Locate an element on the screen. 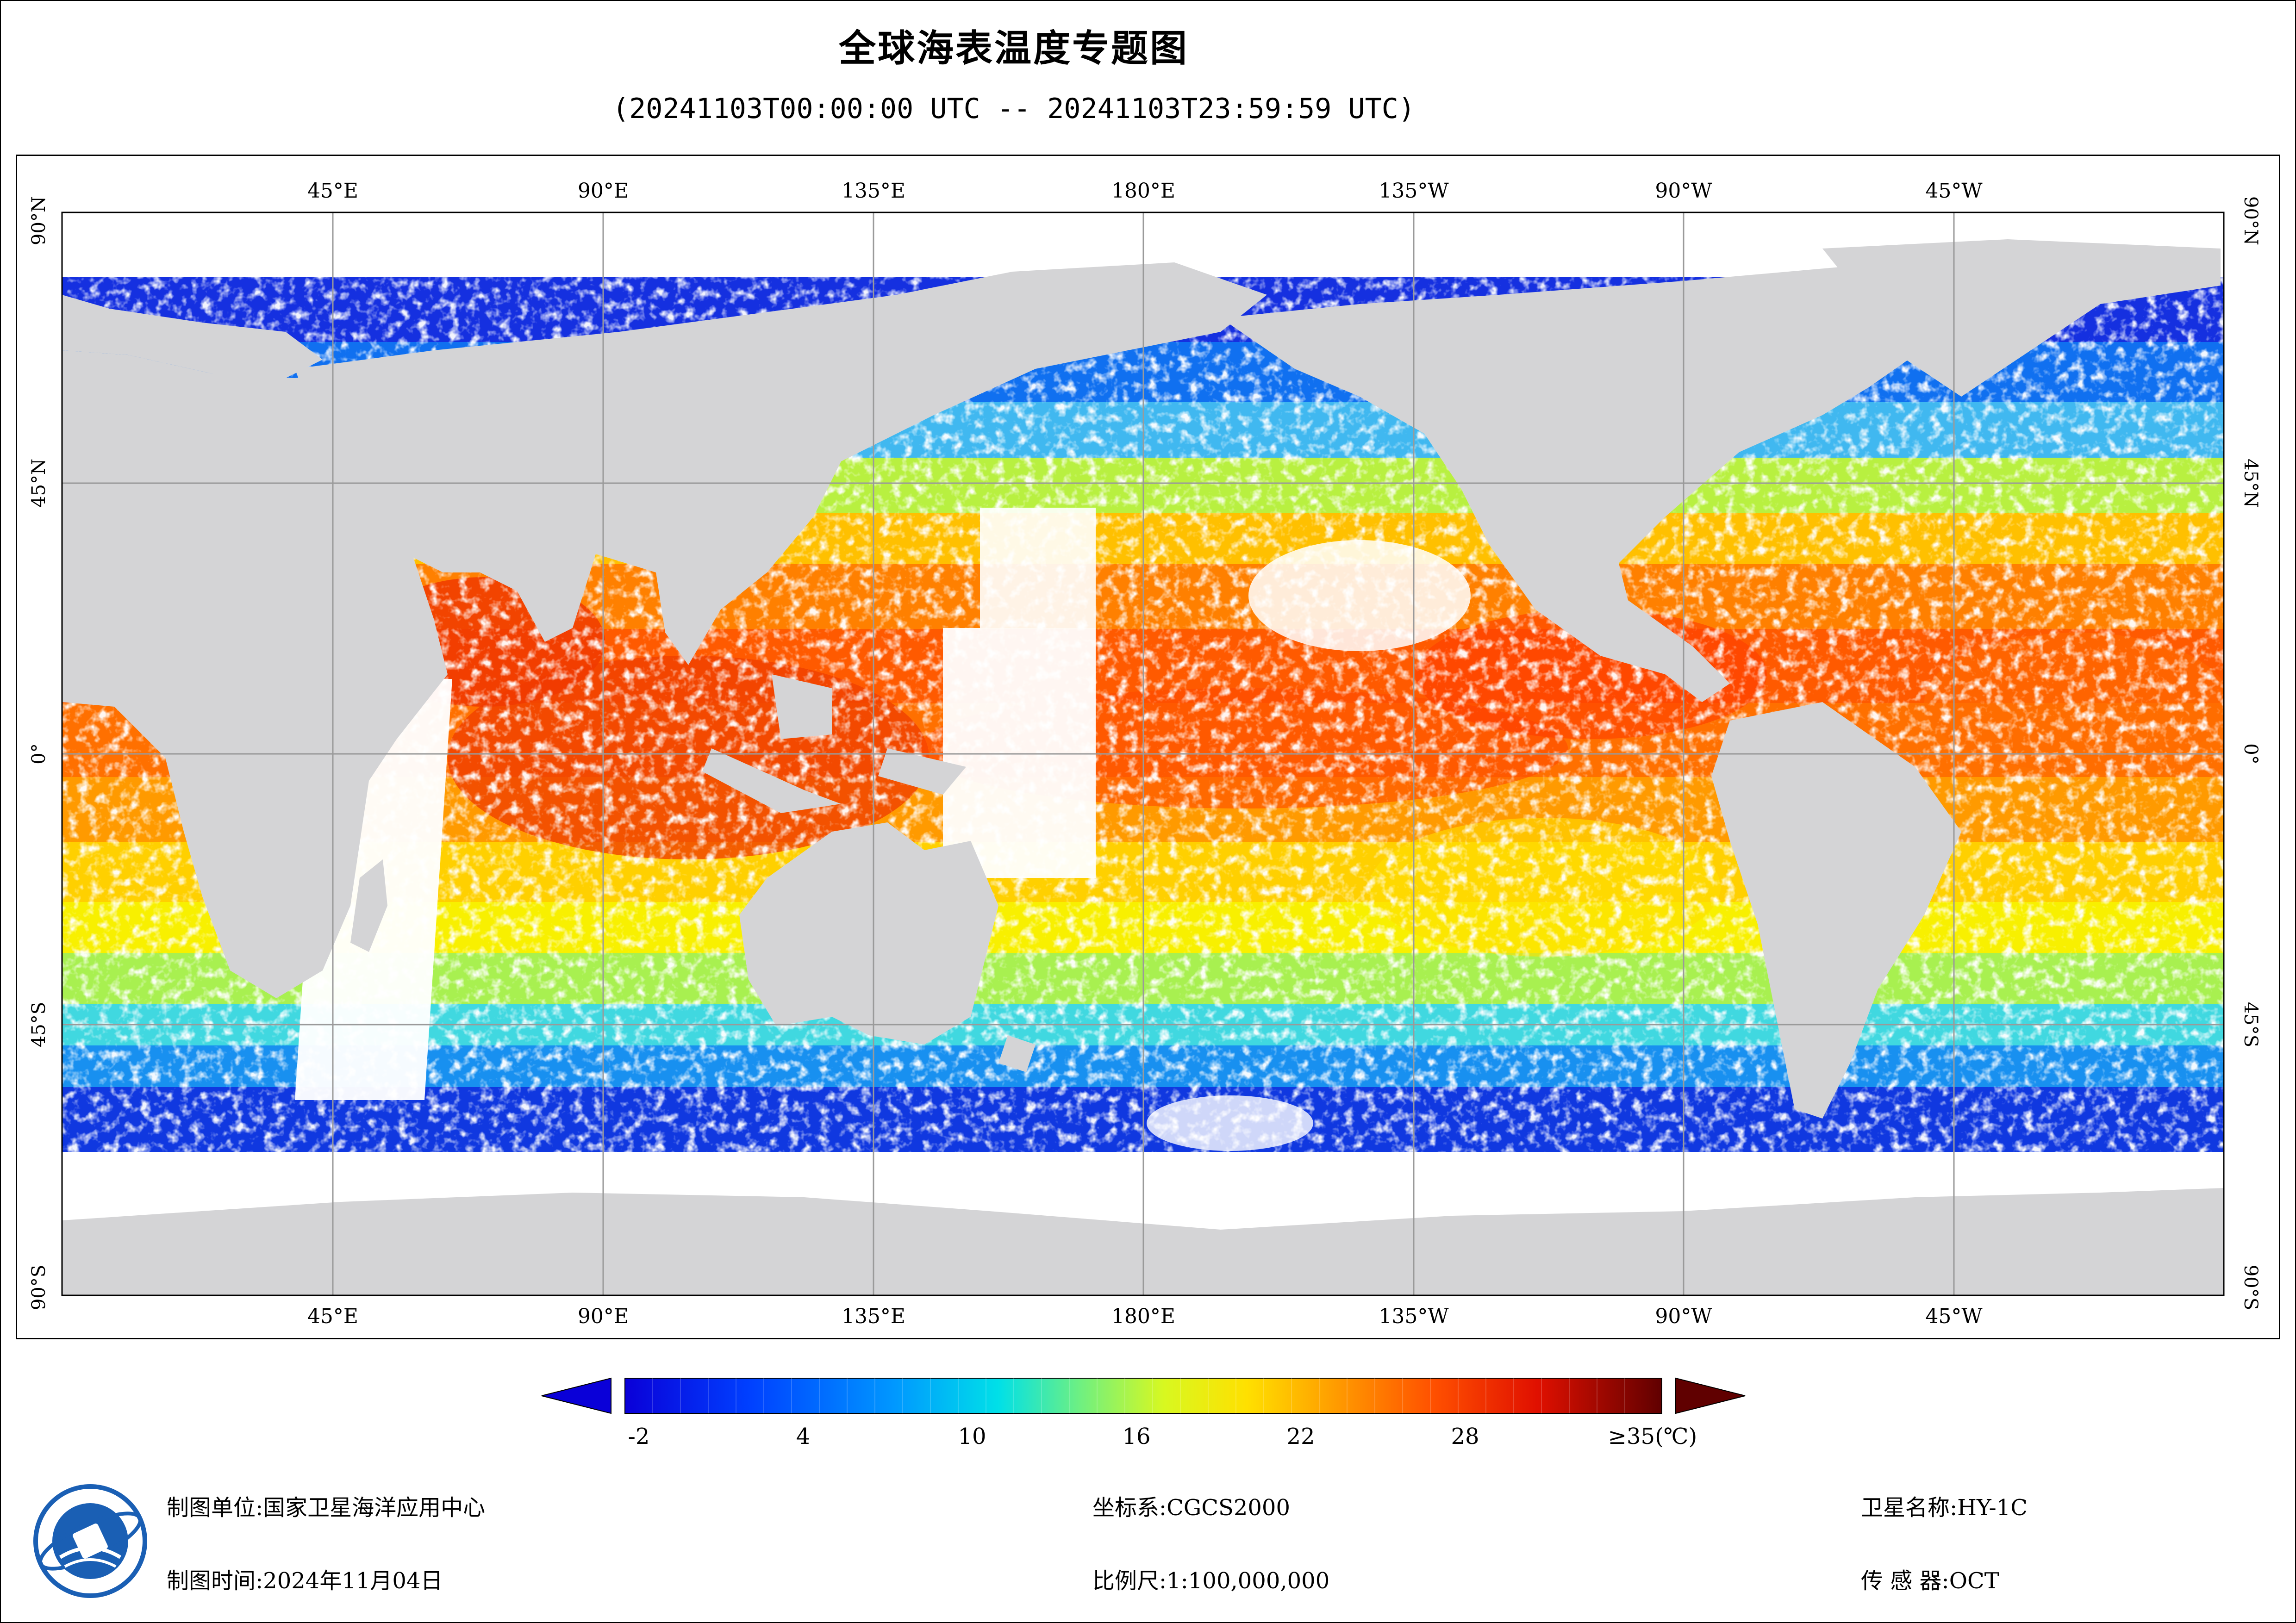 This screenshot has height=1623, width=2296. sensor-name: 传 感 器:OCT is located at coordinates (1930, 1581).